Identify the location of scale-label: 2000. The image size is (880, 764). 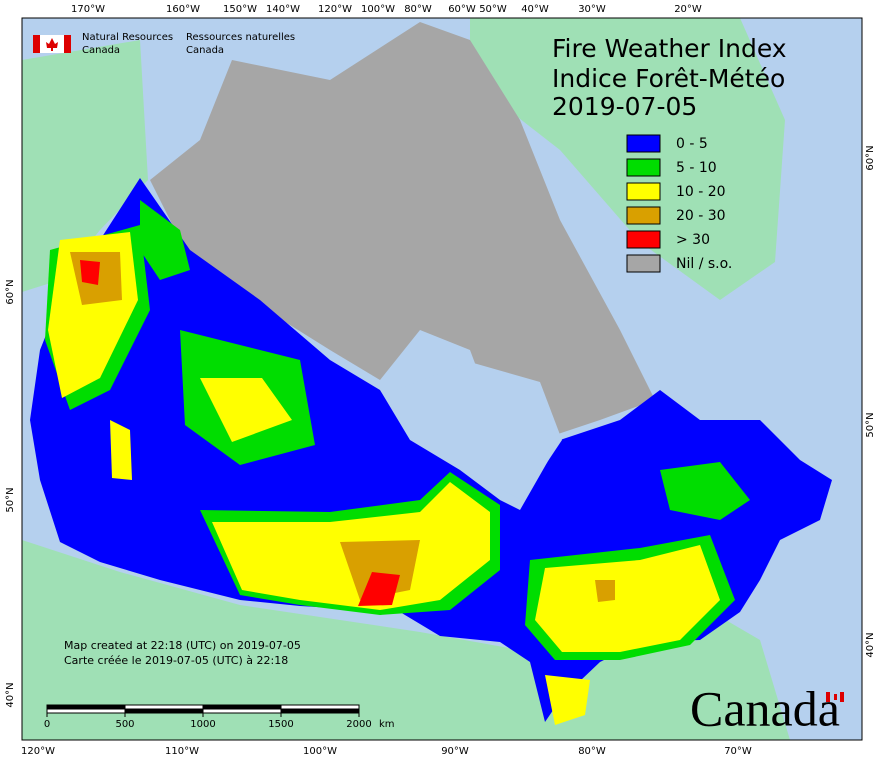
(358, 724).